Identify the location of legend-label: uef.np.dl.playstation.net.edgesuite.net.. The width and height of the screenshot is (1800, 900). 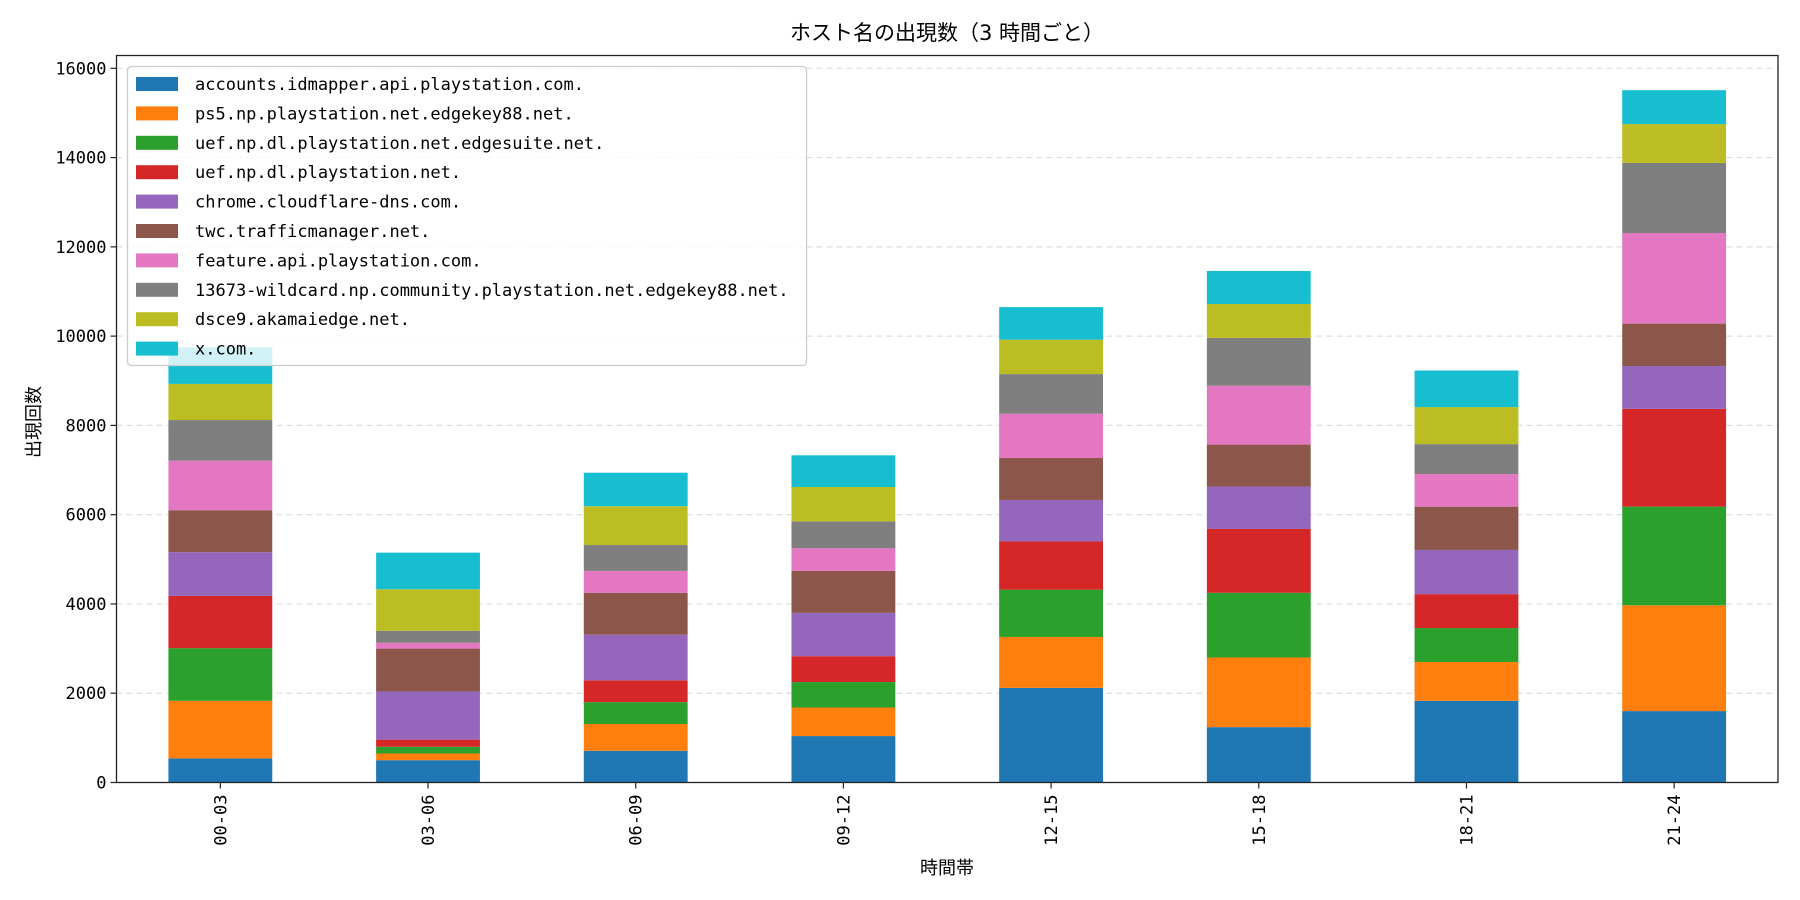
(399, 144).